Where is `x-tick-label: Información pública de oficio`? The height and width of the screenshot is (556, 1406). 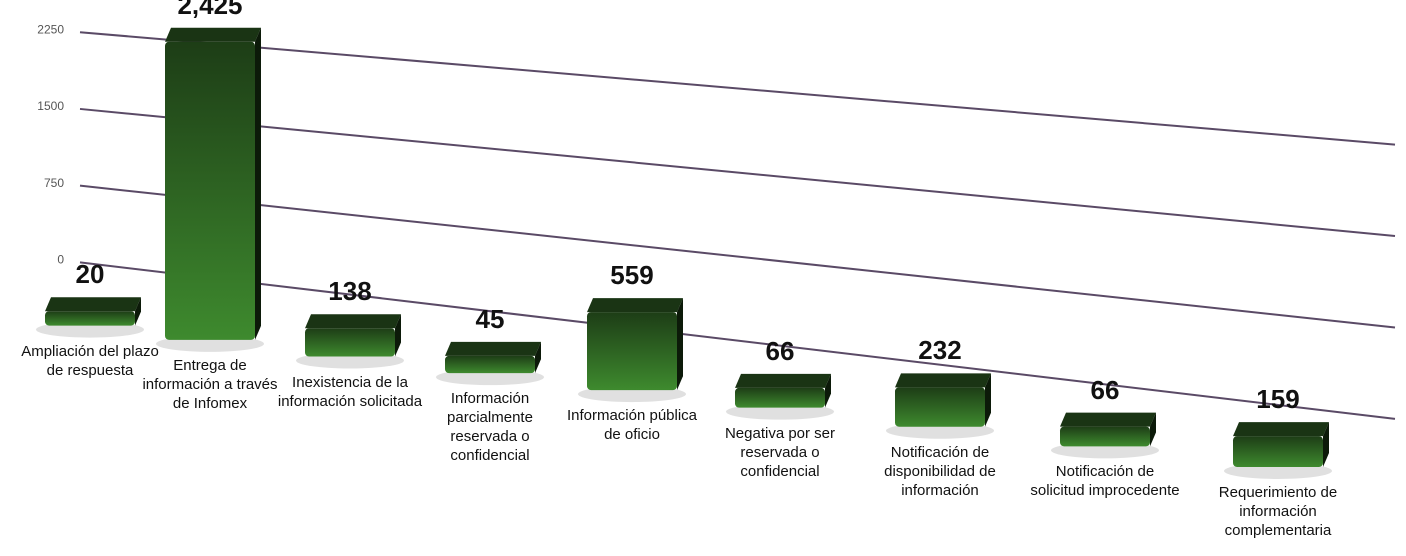
x-tick-label: Información pública de oficio is located at coordinates (632, 425).